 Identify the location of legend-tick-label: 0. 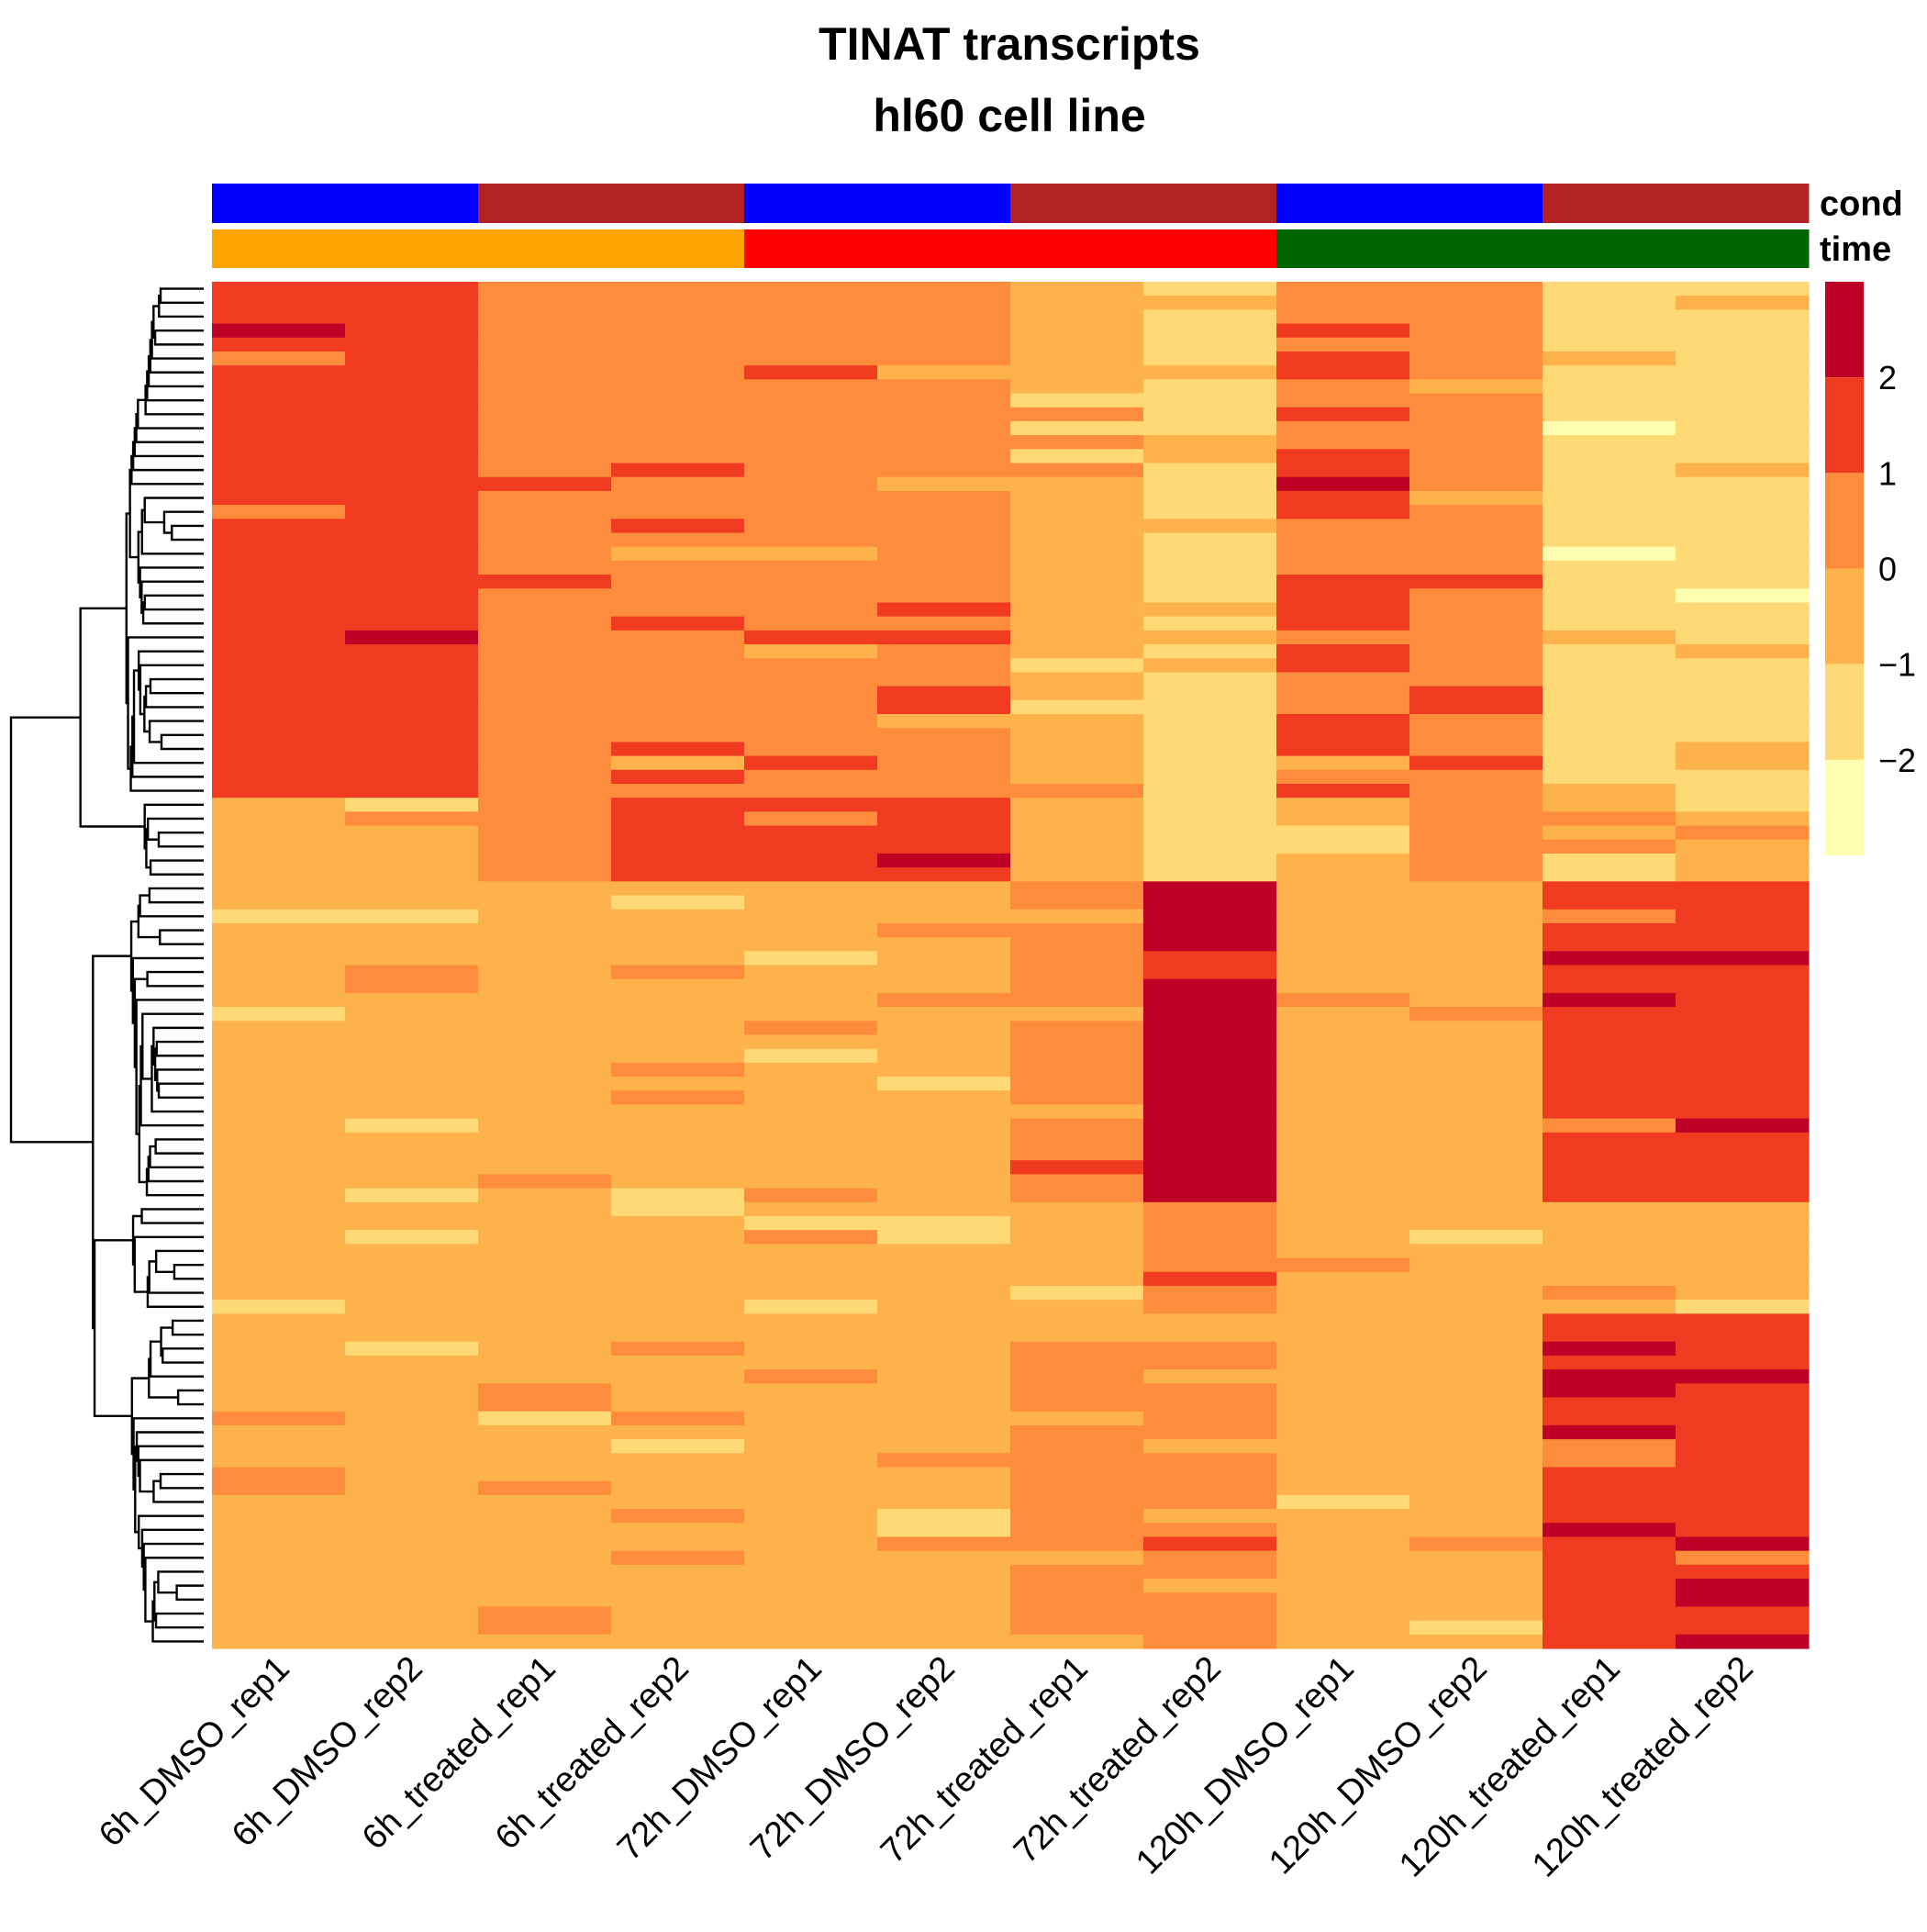
(1887, 569).